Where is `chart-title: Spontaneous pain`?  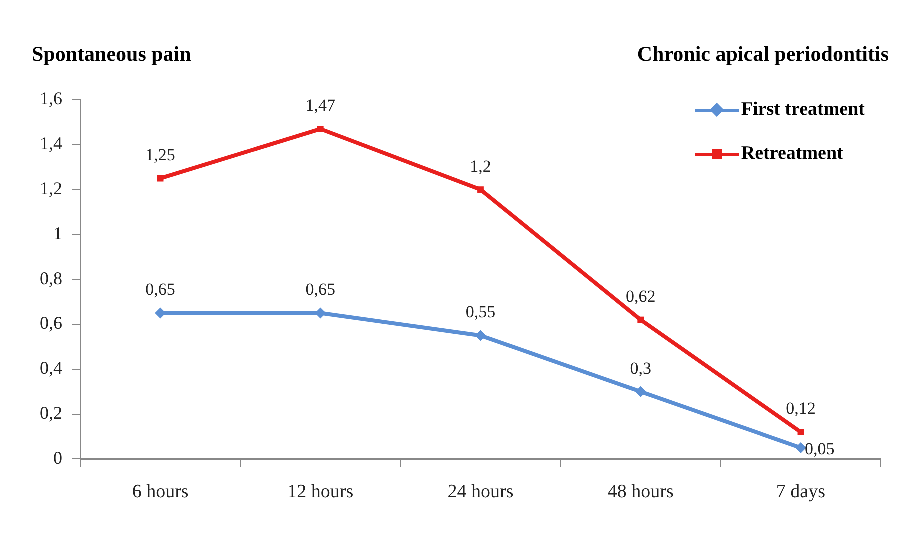
chart-title: Spontaneous pain is located at coordinates (112, 54).